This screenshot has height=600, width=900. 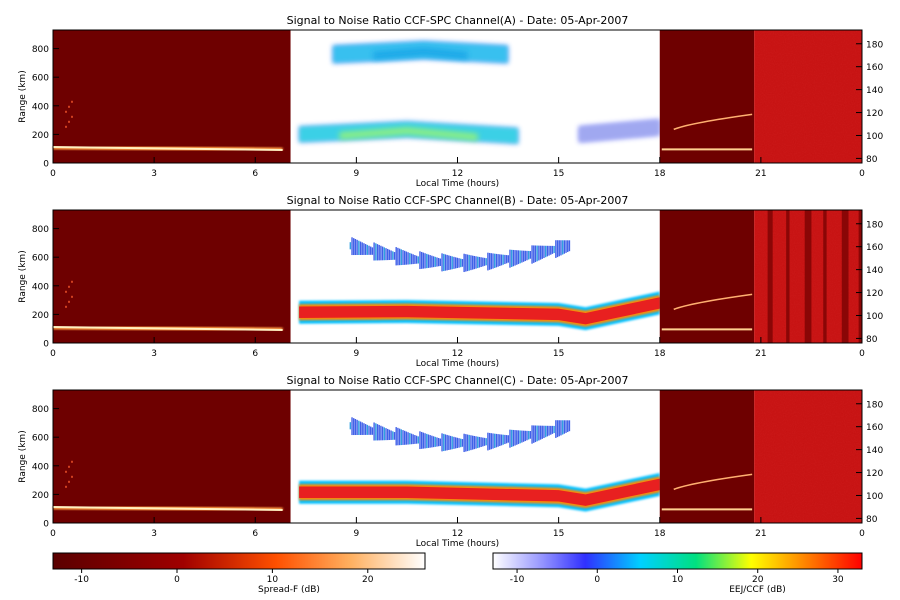 What do you see at coordinates (874, 405) in the screenshot?
I see `y2-tick-label: 180` at bounding box center [874, 405].